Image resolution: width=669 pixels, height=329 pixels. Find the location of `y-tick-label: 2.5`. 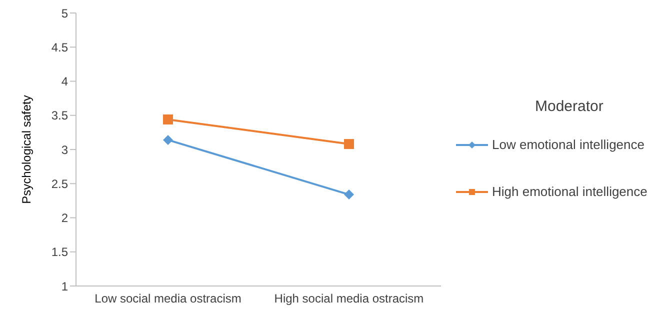

y-tick-label: 2.5 is located at coordinates (59, 183).